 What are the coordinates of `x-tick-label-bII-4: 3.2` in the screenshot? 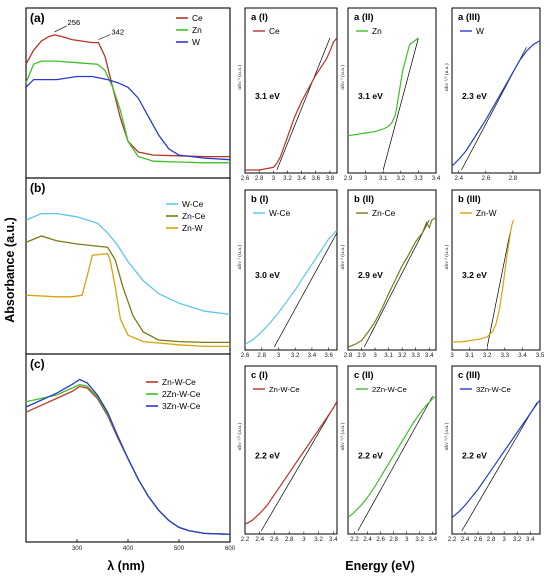 It's located at (402, 355).